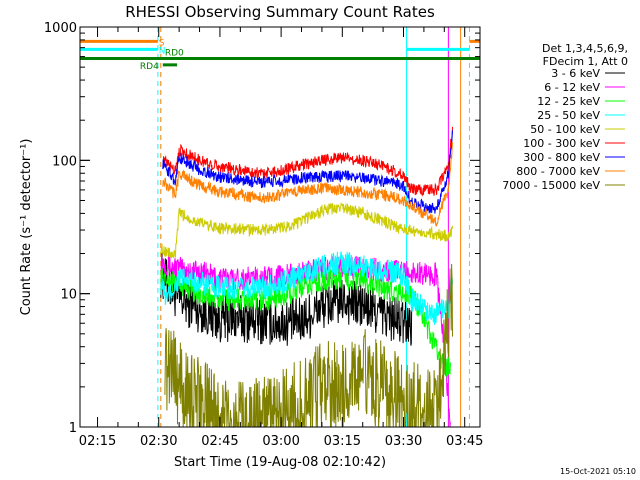 This screenshot has width=640, height=480. I want to click on footer-timestamp: 15-Oct-2021 05:10, so click(598, 471).